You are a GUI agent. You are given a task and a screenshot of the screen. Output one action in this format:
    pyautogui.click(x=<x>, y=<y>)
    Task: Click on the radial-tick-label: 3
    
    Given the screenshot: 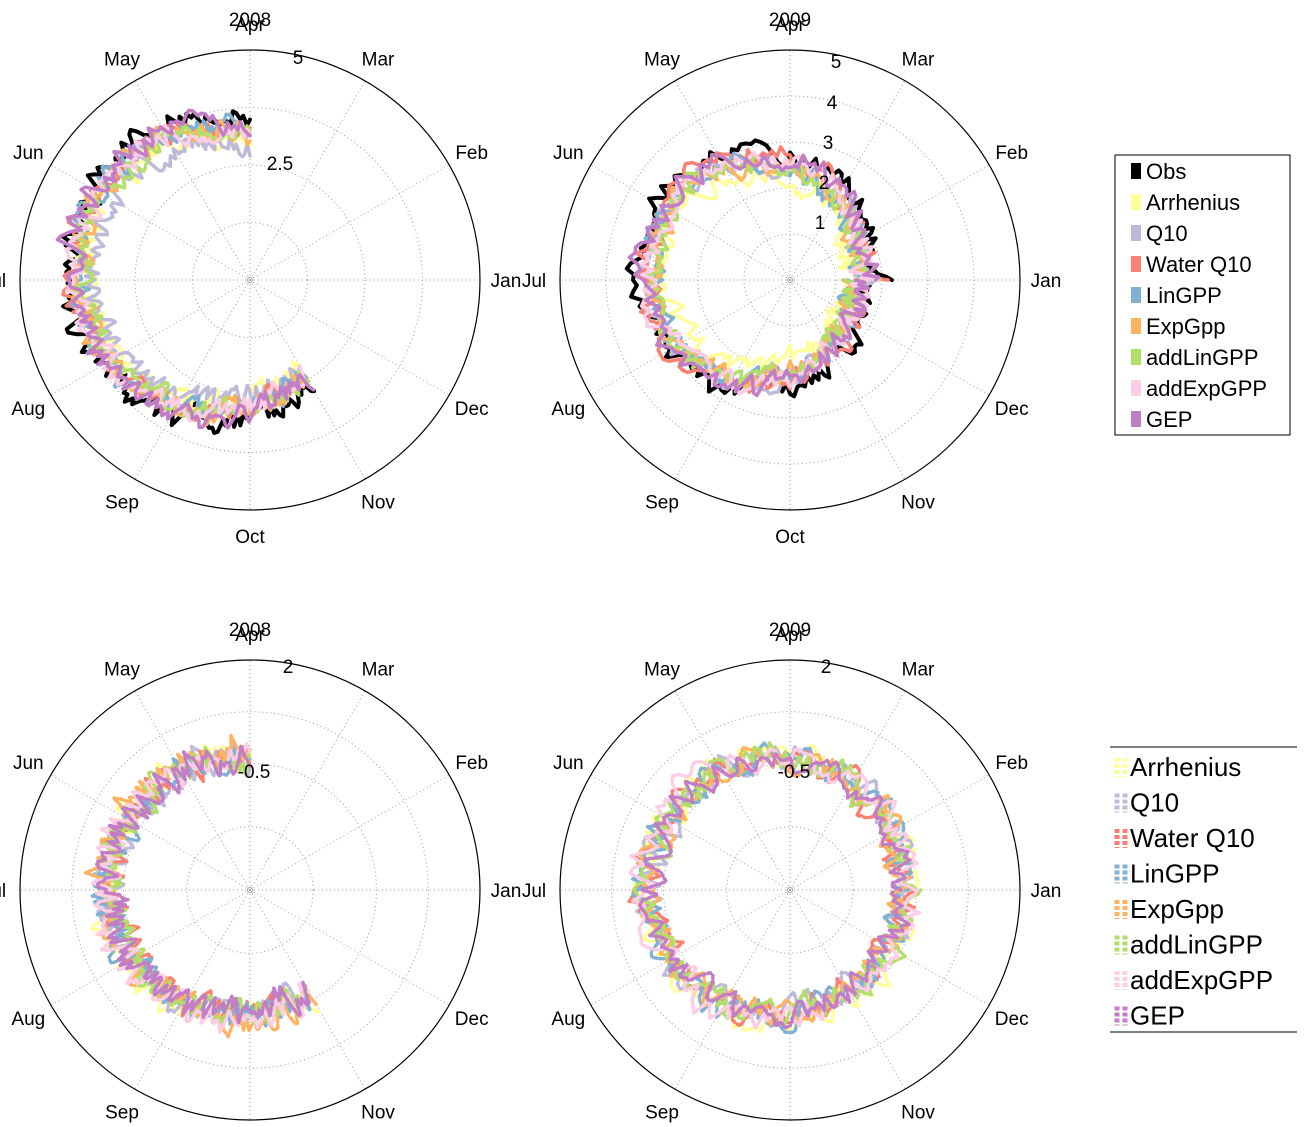 What is the action you would take?
    pyautogui.click(x=828, y=143)
    